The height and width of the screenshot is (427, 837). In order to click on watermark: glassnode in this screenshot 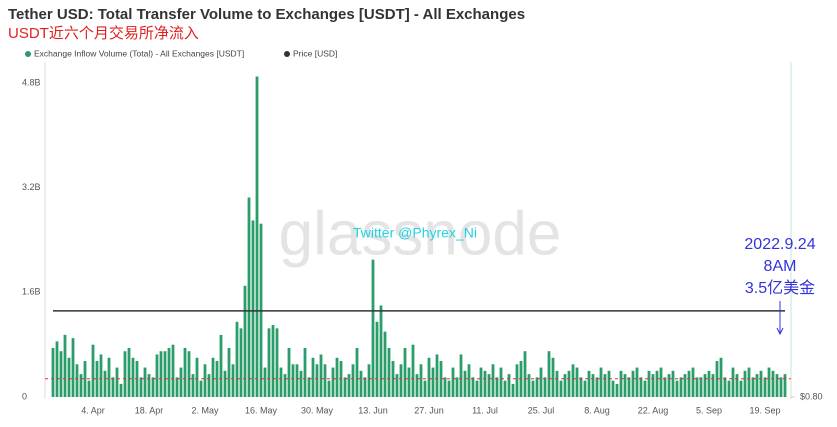, I will do `click(420, 233)`.